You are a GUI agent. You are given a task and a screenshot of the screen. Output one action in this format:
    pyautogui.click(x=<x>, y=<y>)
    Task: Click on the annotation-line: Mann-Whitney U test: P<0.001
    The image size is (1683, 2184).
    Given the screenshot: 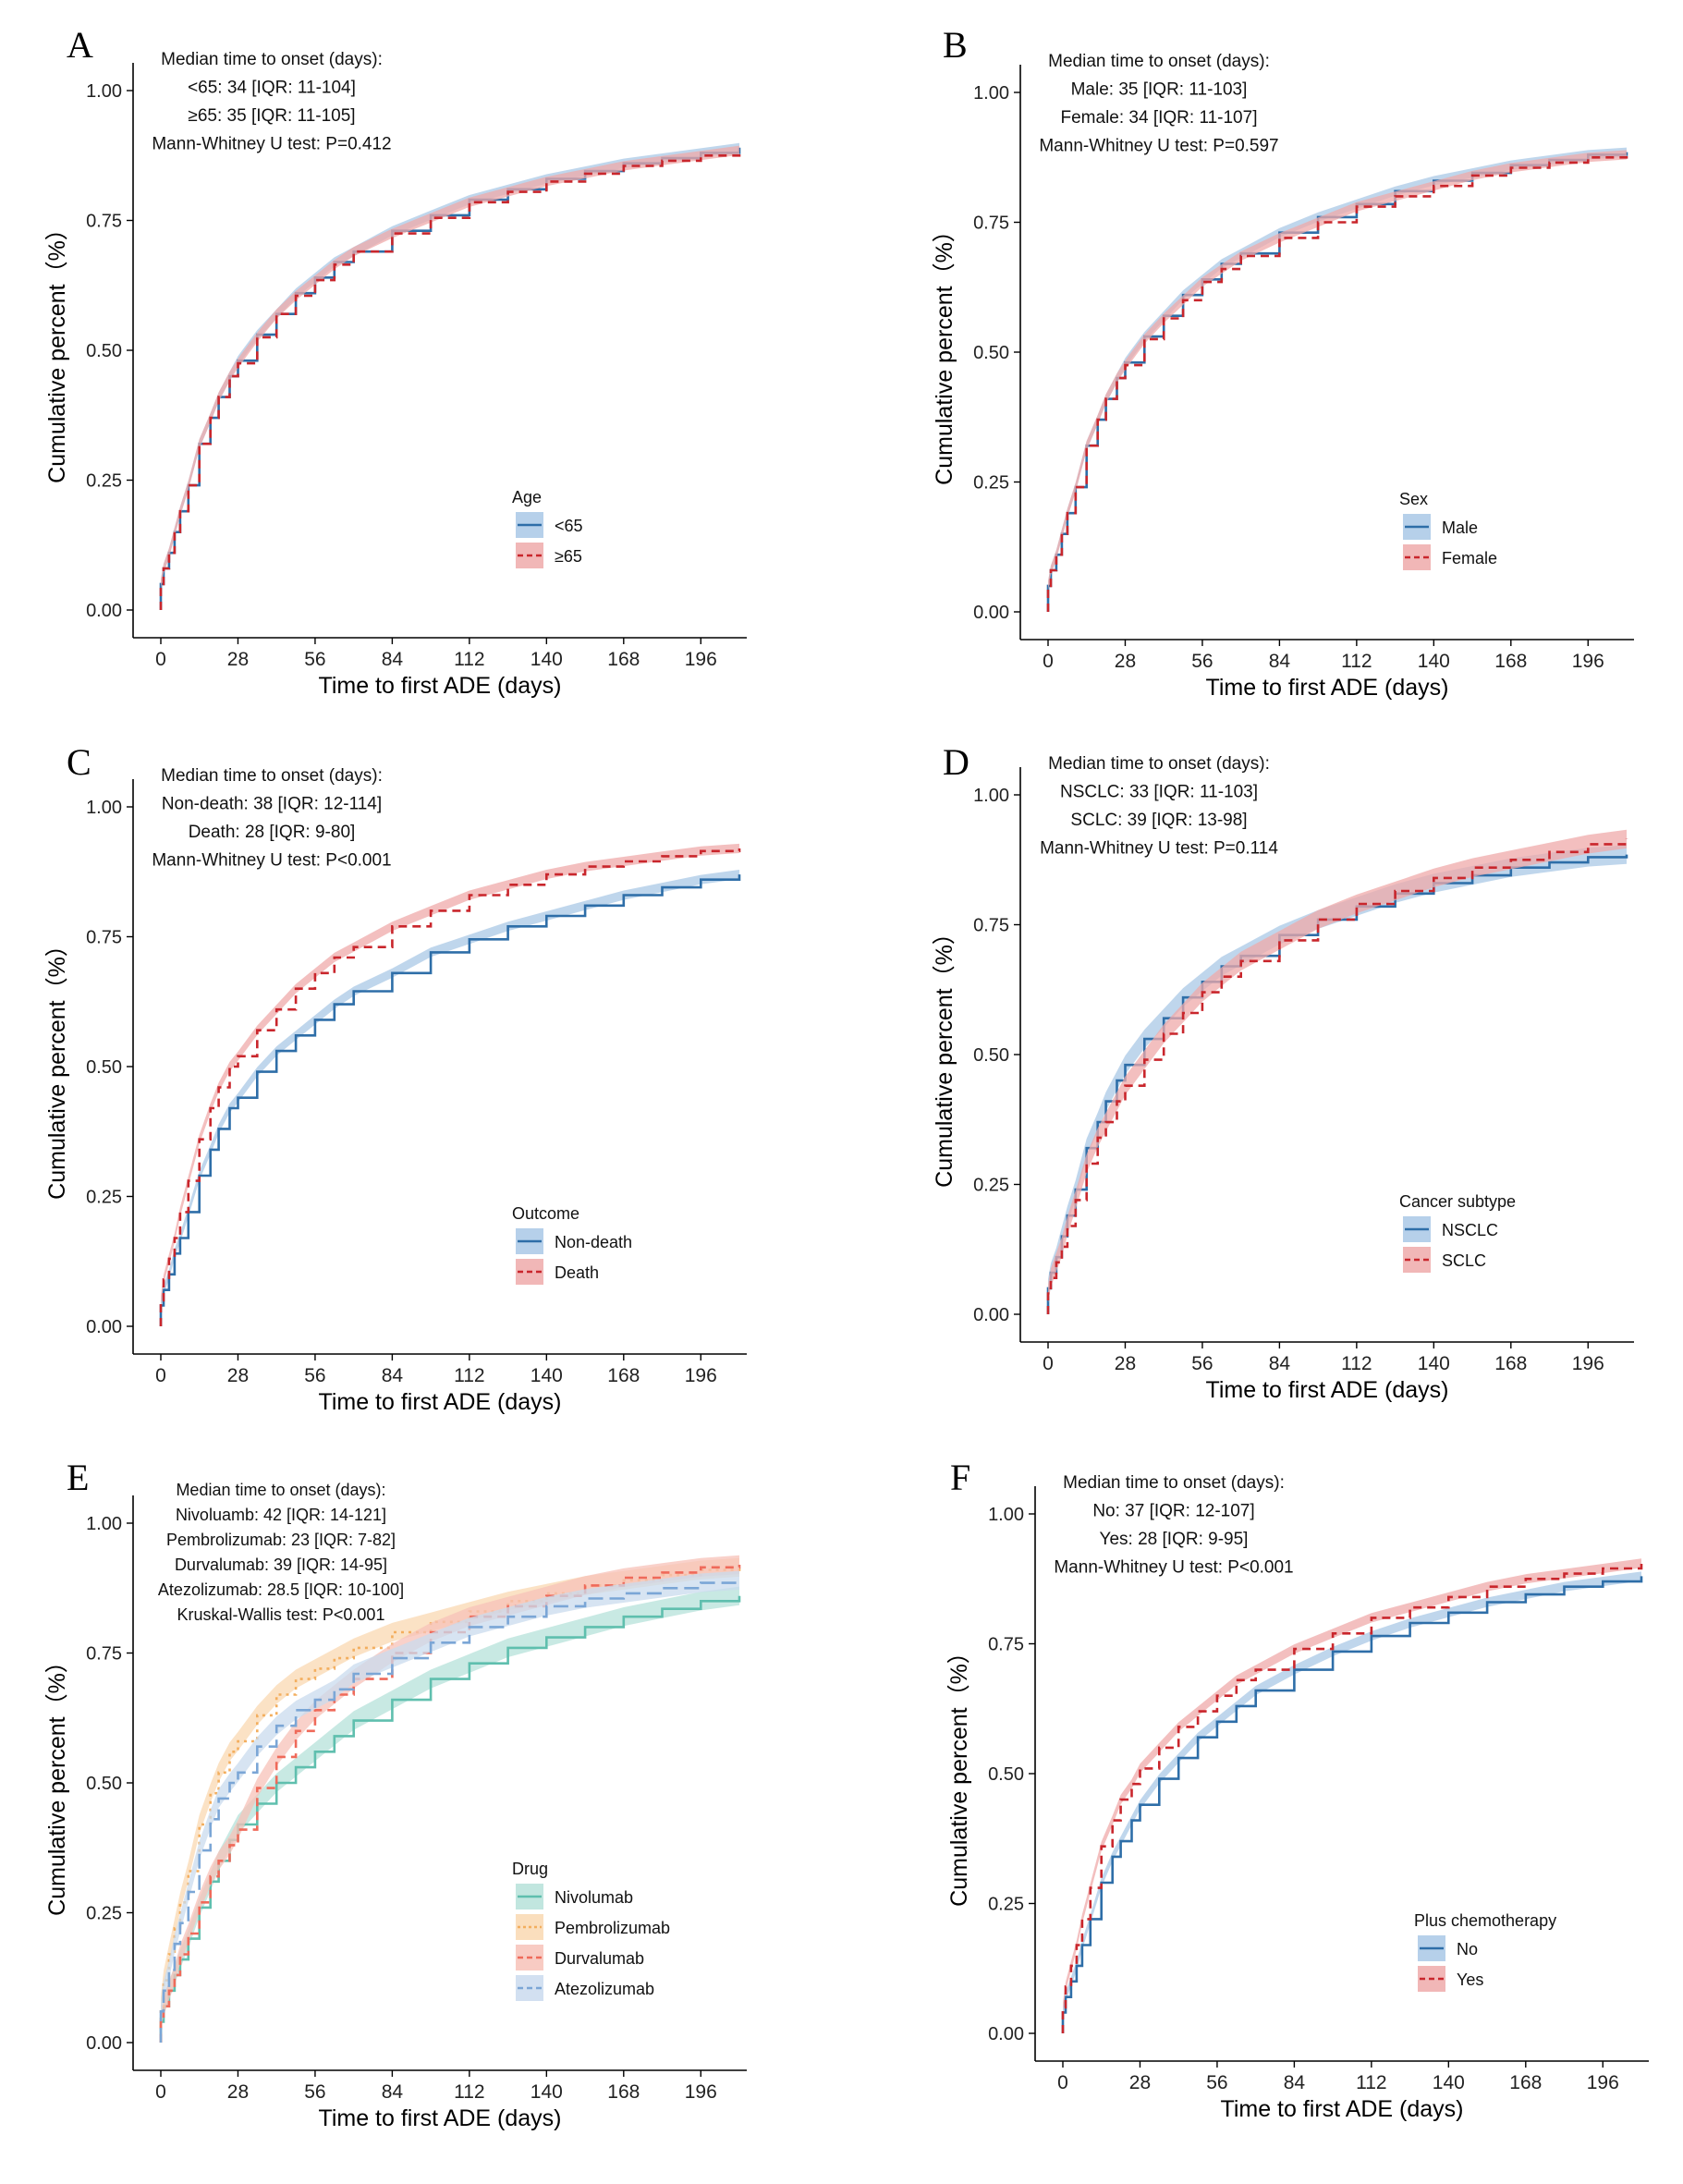 What is the action you would take?
    pyautogui.click(x=1173, y=1568)
    